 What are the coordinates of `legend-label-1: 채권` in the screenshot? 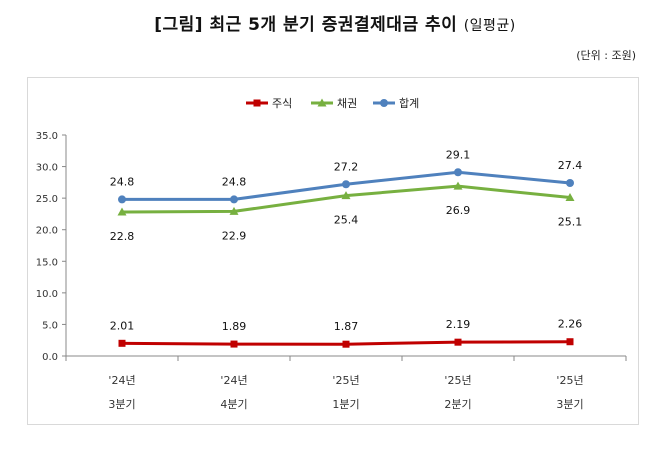 It's located at (347, 103).